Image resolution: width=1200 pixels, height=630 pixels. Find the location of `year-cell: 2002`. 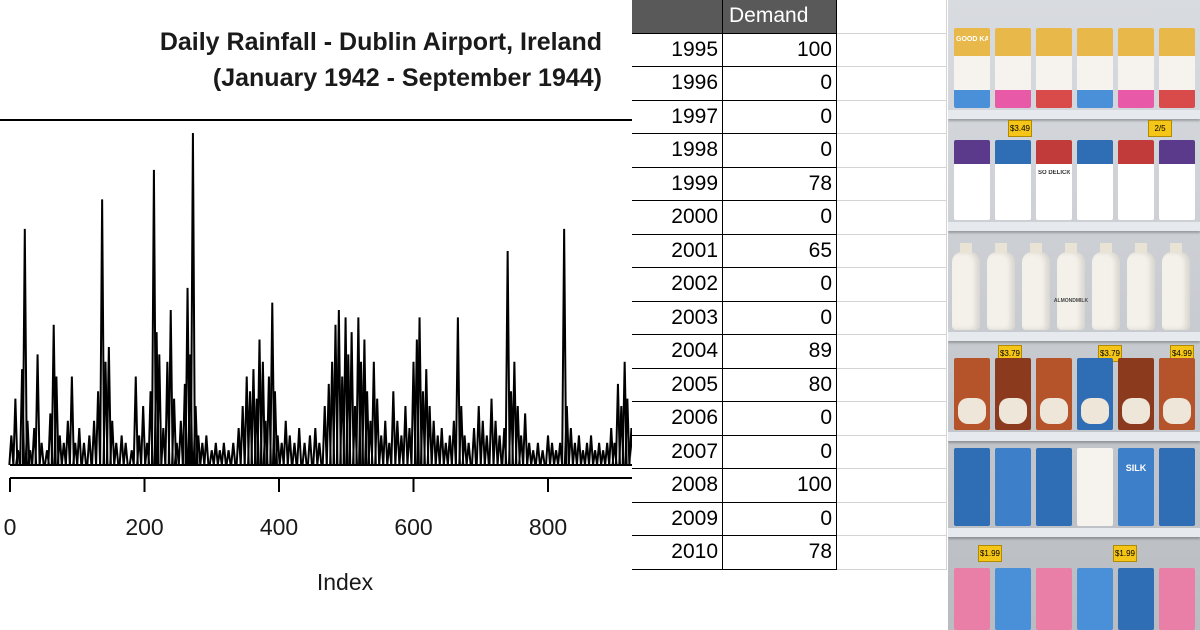

year-cell: 2002 is located at coordinates (677, 284).